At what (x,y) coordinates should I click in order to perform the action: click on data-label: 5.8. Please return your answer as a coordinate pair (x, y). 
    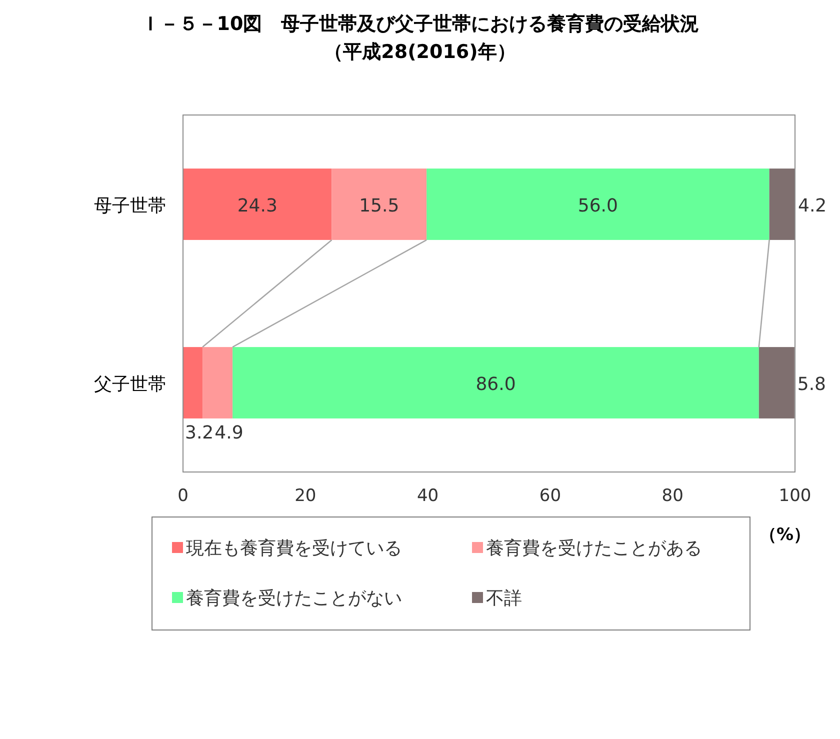
    Looking at the image, I should click on (811, 384).